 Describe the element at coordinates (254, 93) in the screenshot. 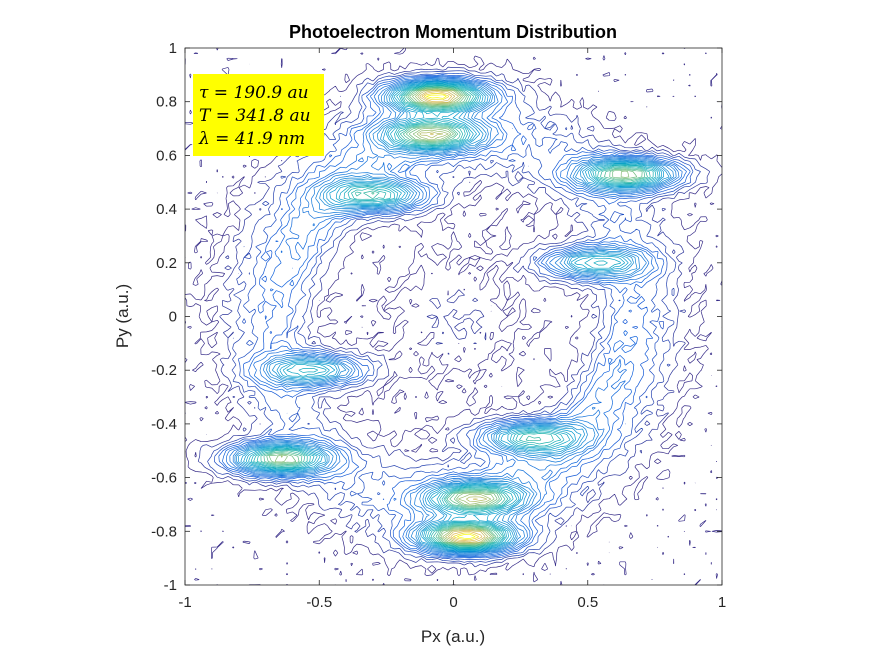

I see `annotation-tau: τ = 190.9 au` at that location.